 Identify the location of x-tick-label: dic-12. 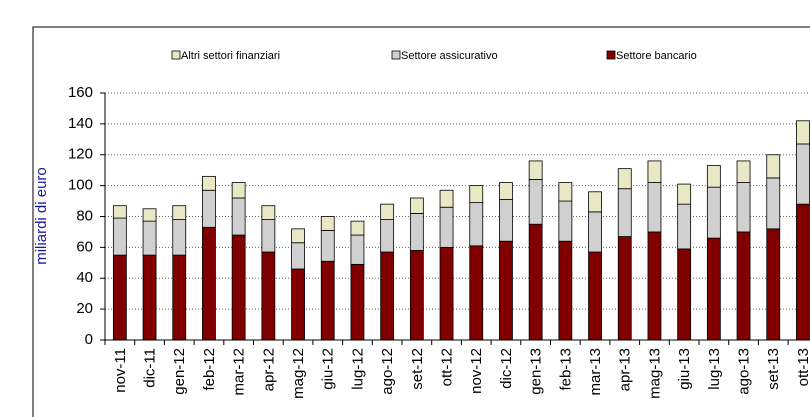
(506, 368).